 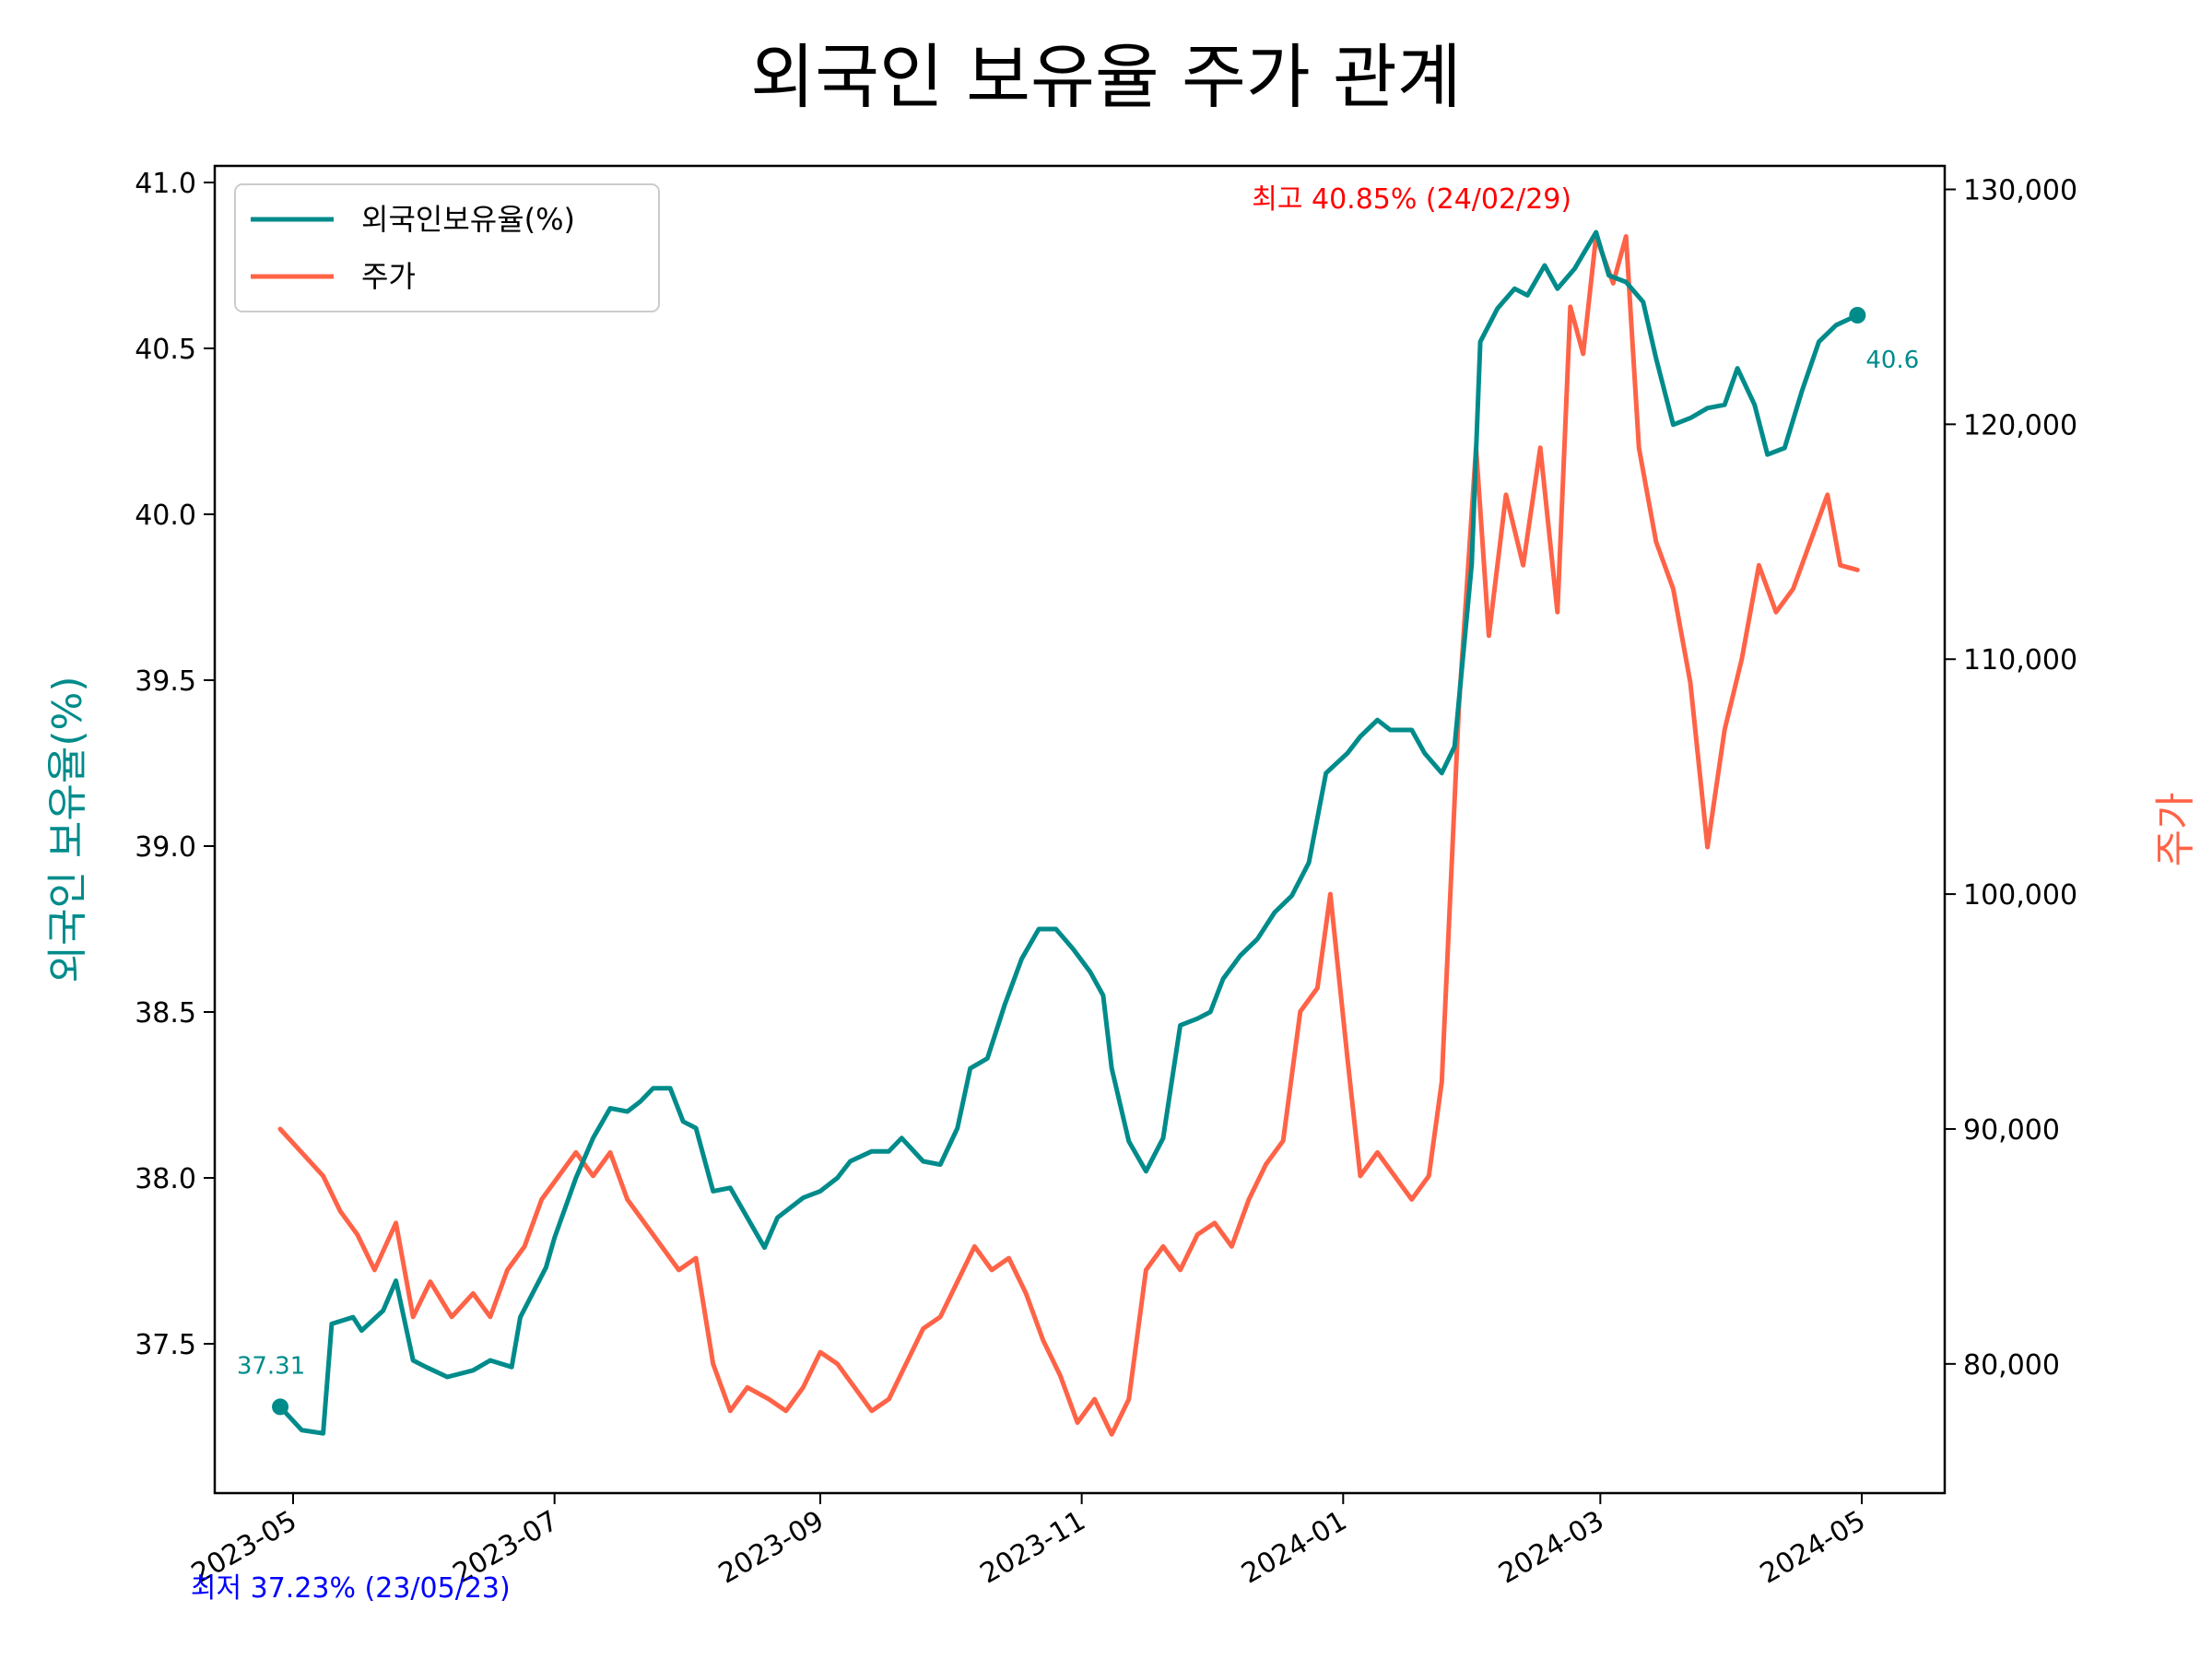 What do you see at coordinates (165, 1013) in the screenshot?
I see `y-left-tick-label: 38.5` at bounding box center [165, 1013].